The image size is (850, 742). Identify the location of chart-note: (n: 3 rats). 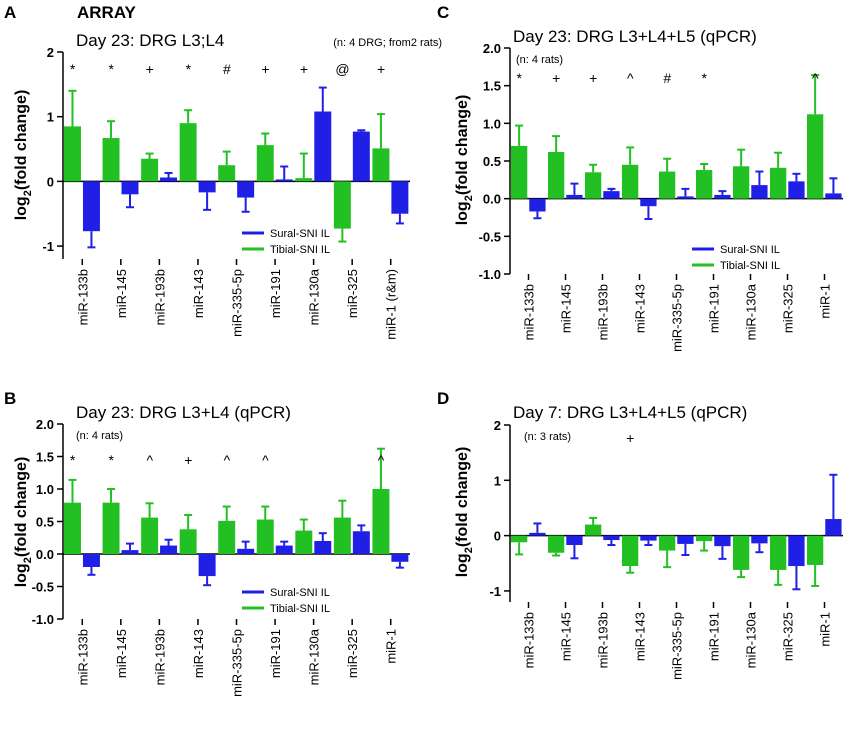
(547, 437).